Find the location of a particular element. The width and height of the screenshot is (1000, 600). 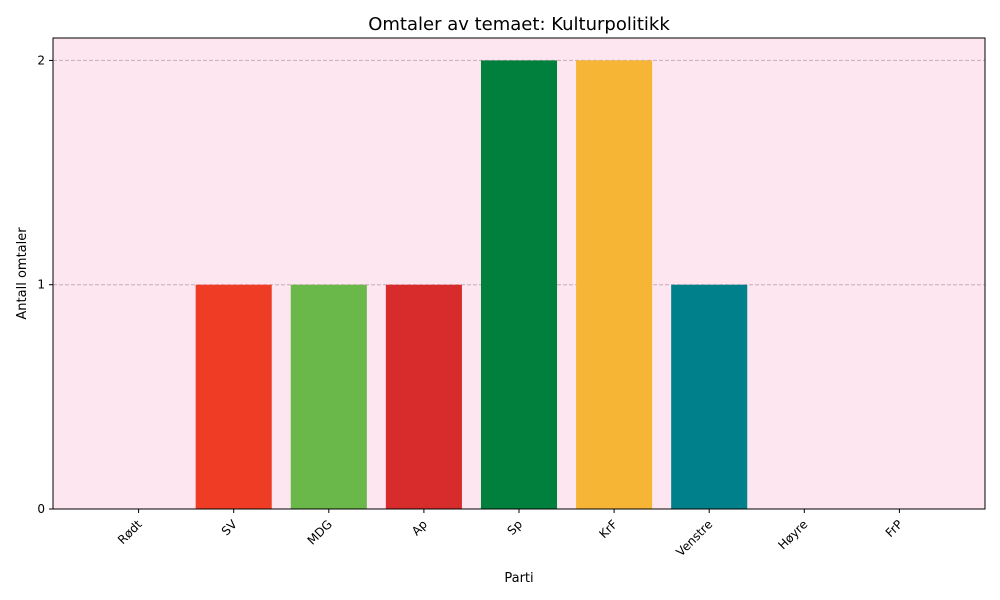

bar-sp is located at coordinates (519, 285).